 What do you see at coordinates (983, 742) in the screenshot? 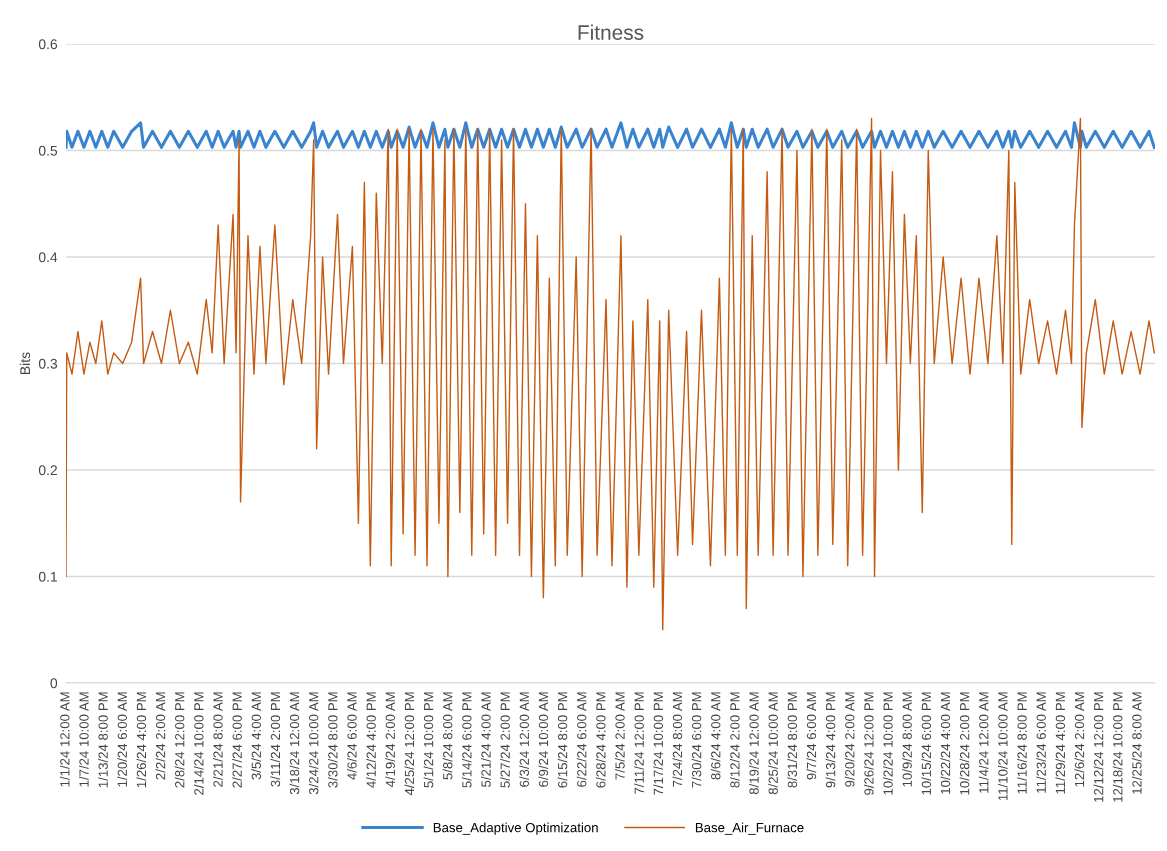
I see `x-tick-label: 11/4/24 12:00 AM` at bounding box center [983, 742].